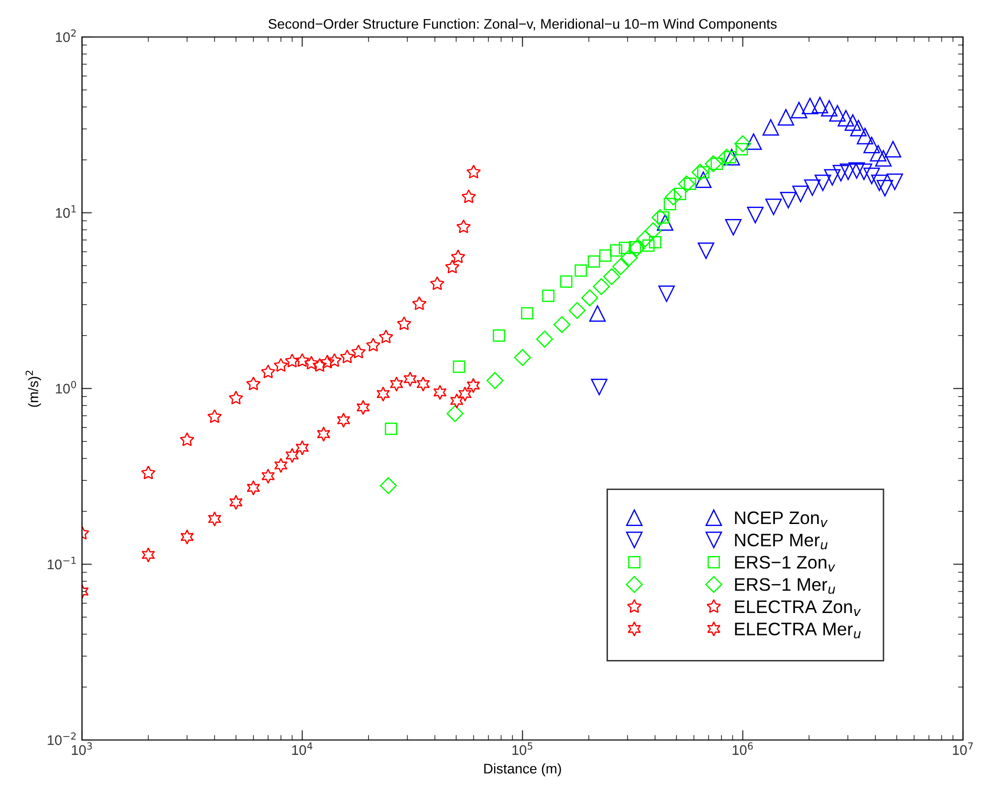  What do you see at coordinates (66, 35) in the screenshot?
I see `y-tick-label: 10$^{2}$` at bounding box center [66, 35].